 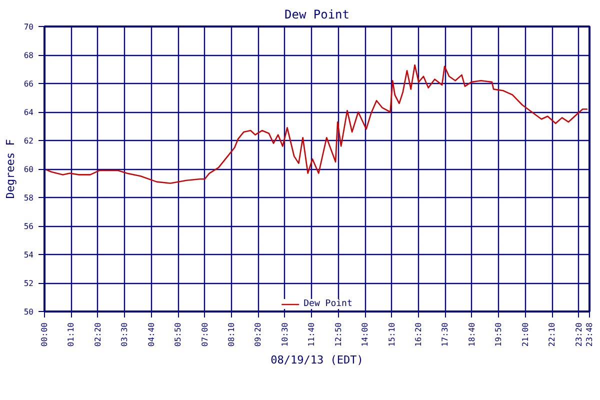 What do you see at coordinates (285, 334) in the screenshot?
I see `x-tick-label: 10:30` at bounding box center [285, 334].